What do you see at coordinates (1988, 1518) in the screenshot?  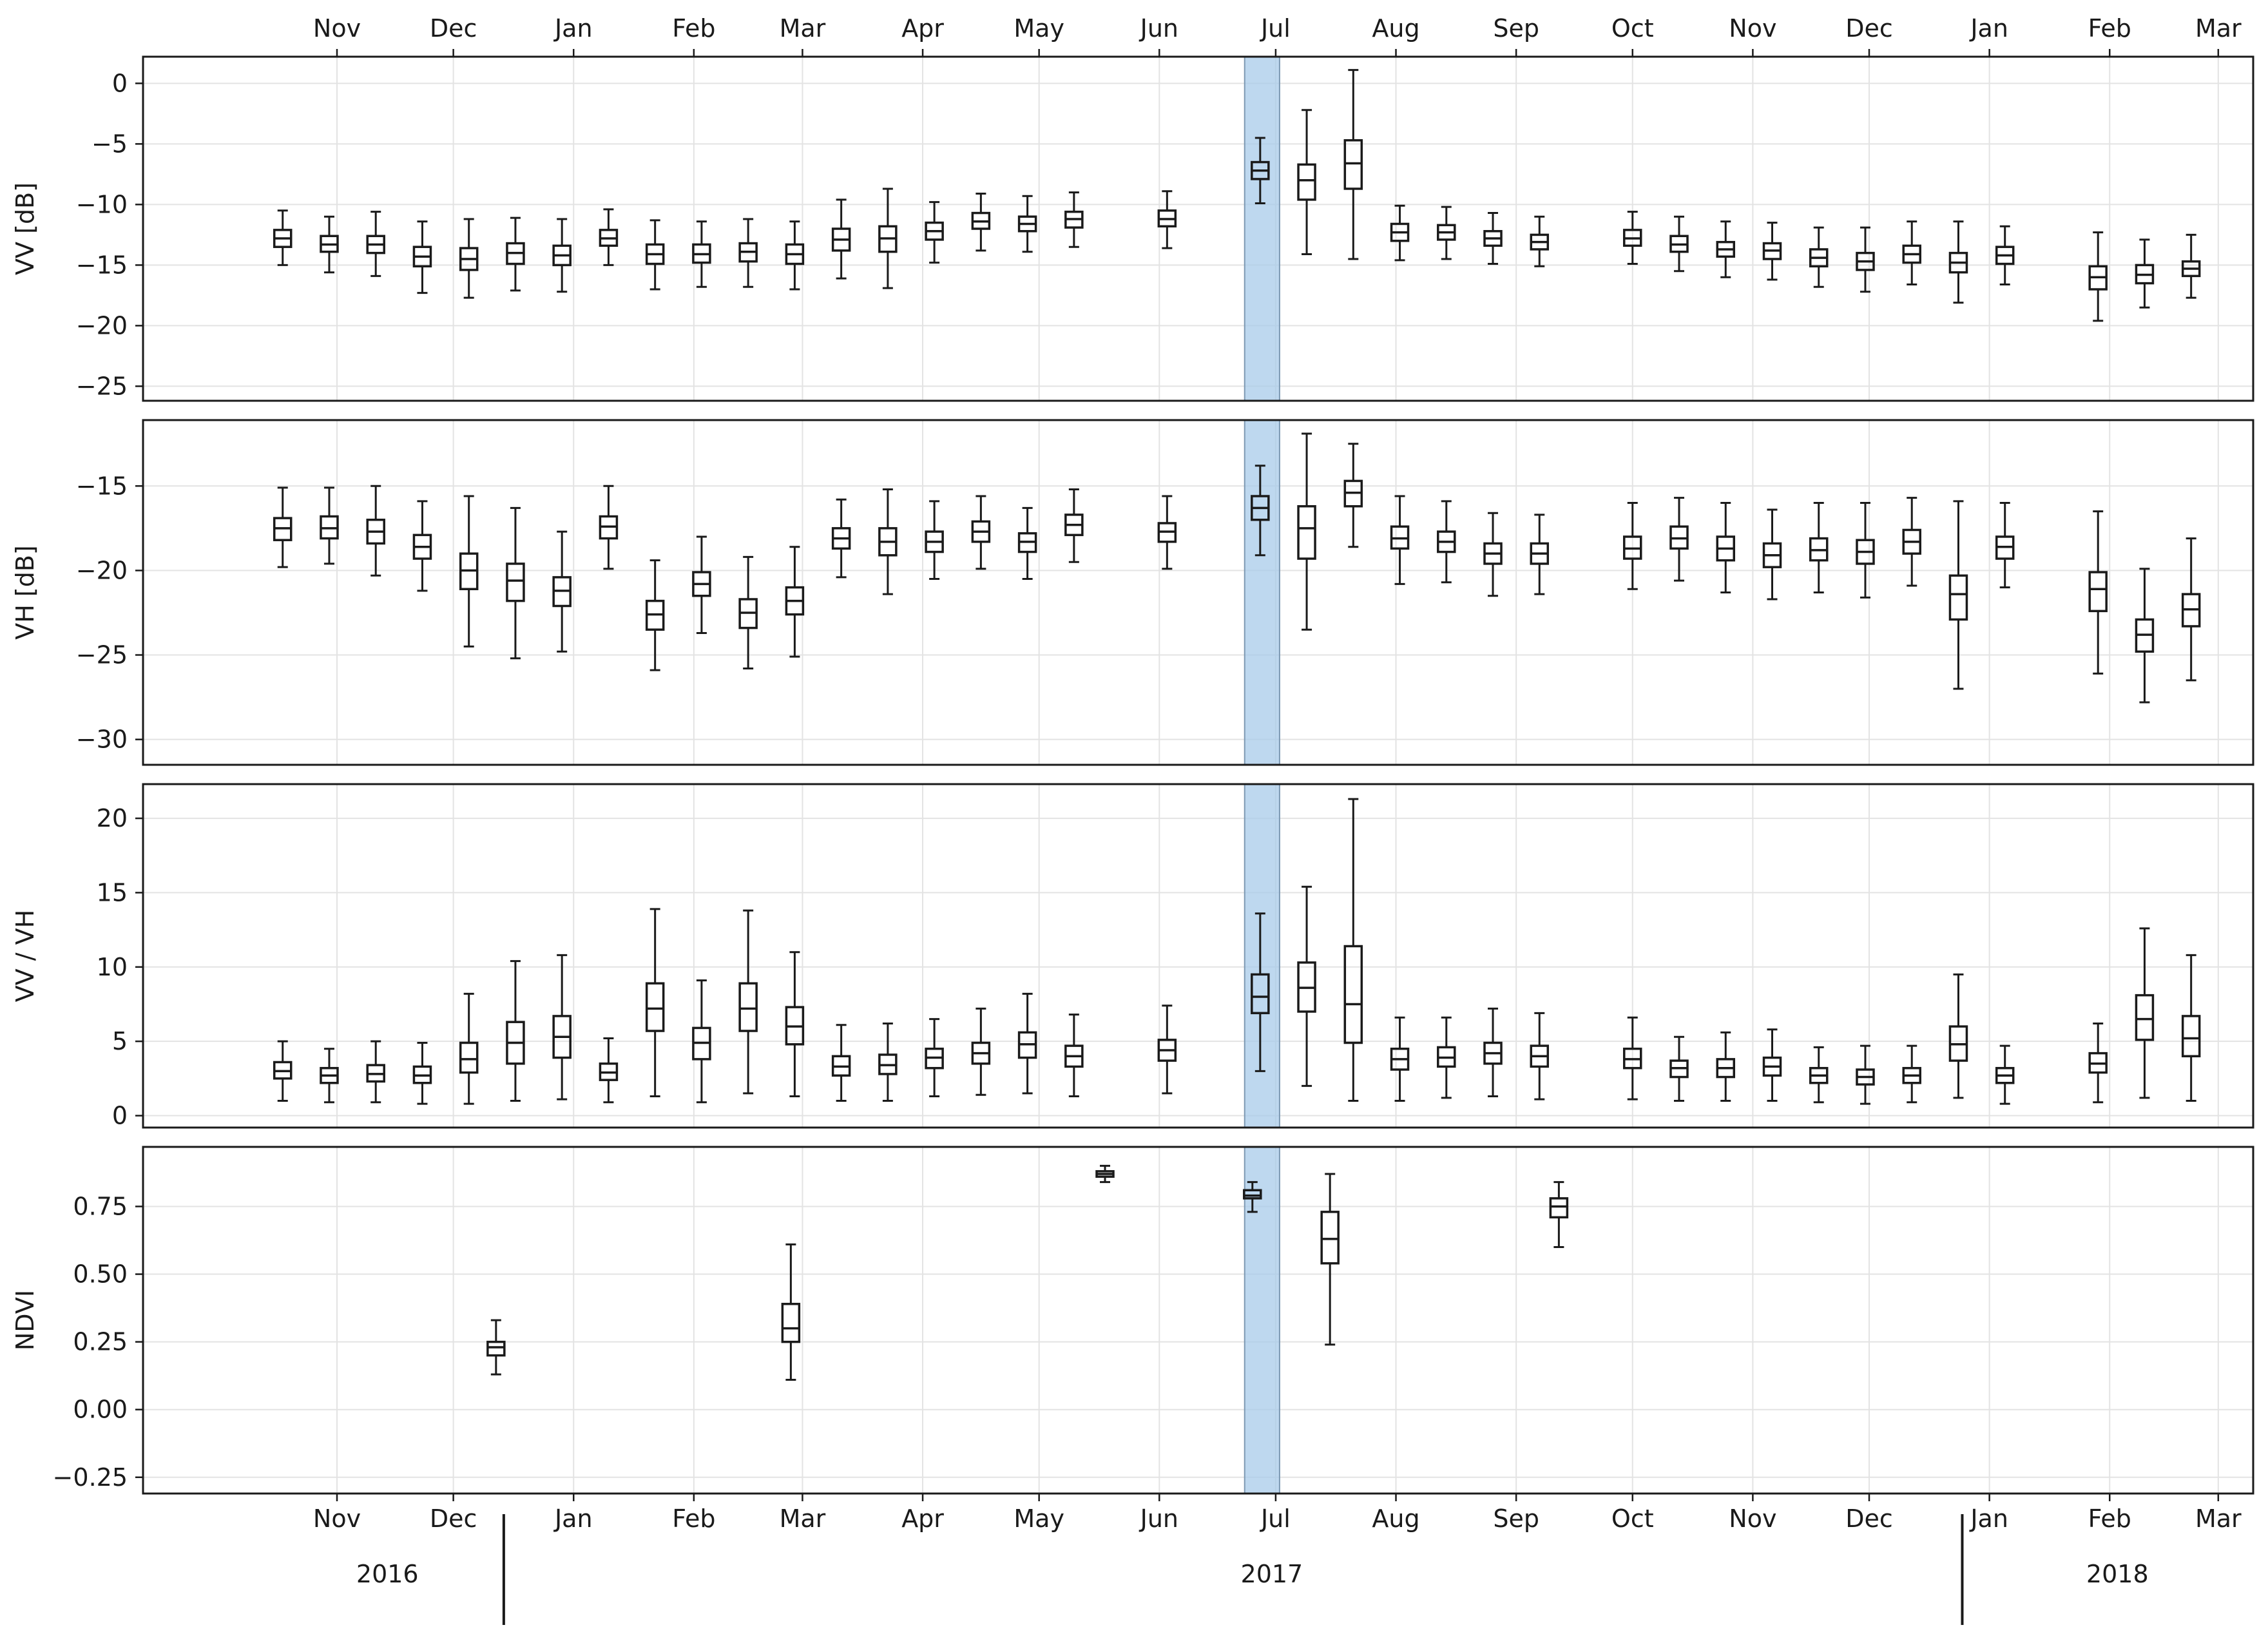 I see `bottom-month-label: Jan` at bounding box center [1988, 1518].